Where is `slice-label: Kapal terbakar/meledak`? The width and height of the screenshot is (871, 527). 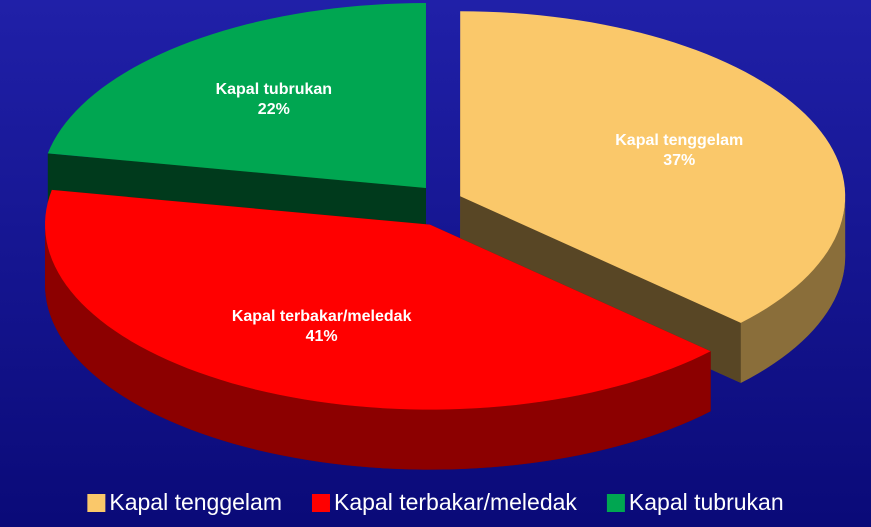
slice-label: Kapal terbakar/meledak is located at coordinates (322, 316).